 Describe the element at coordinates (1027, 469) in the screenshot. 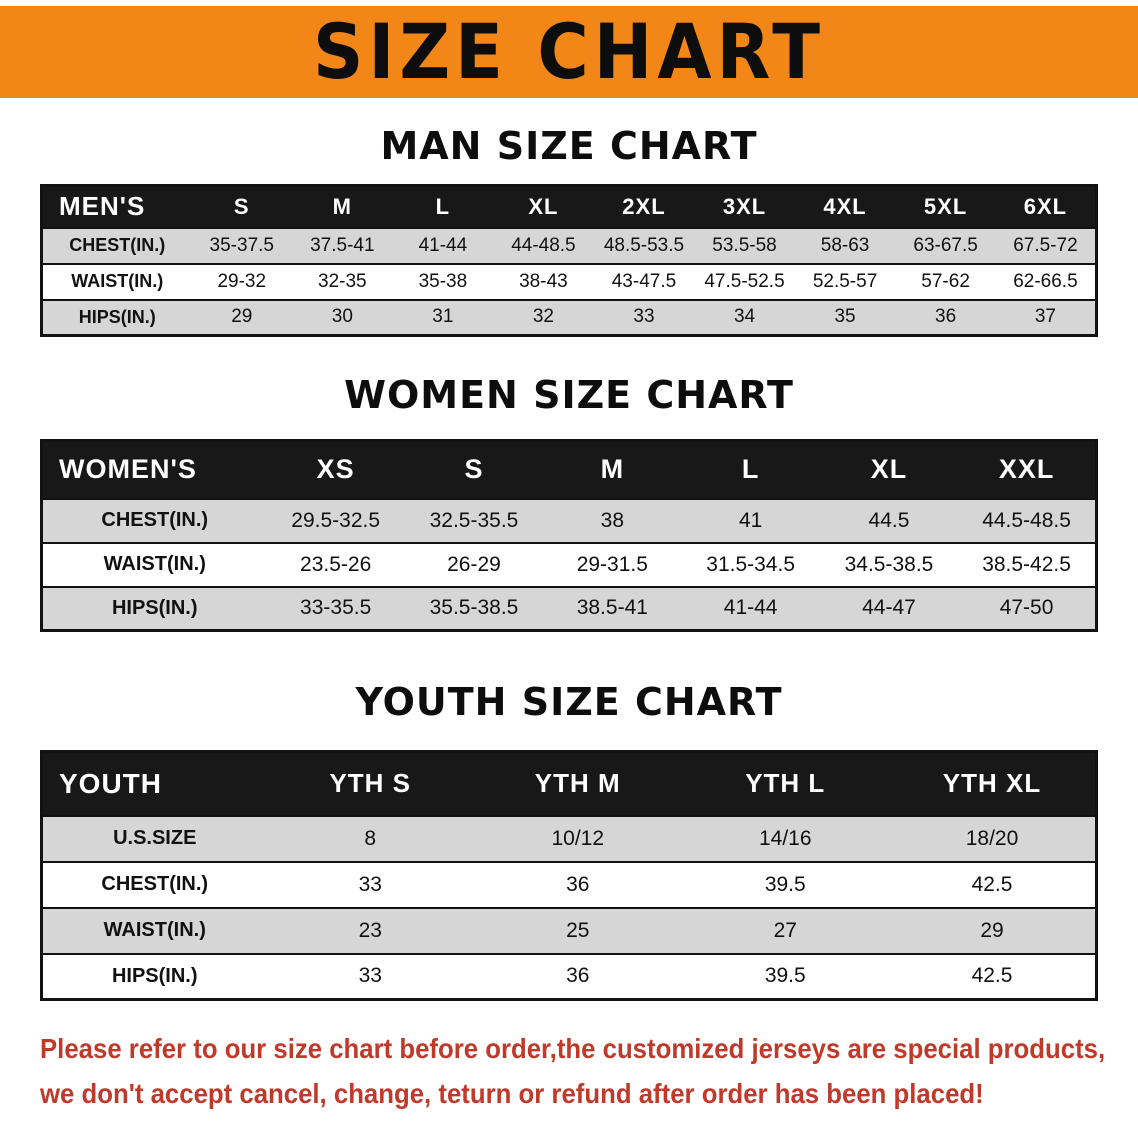

I see `size-column-header: XXL` at that location.